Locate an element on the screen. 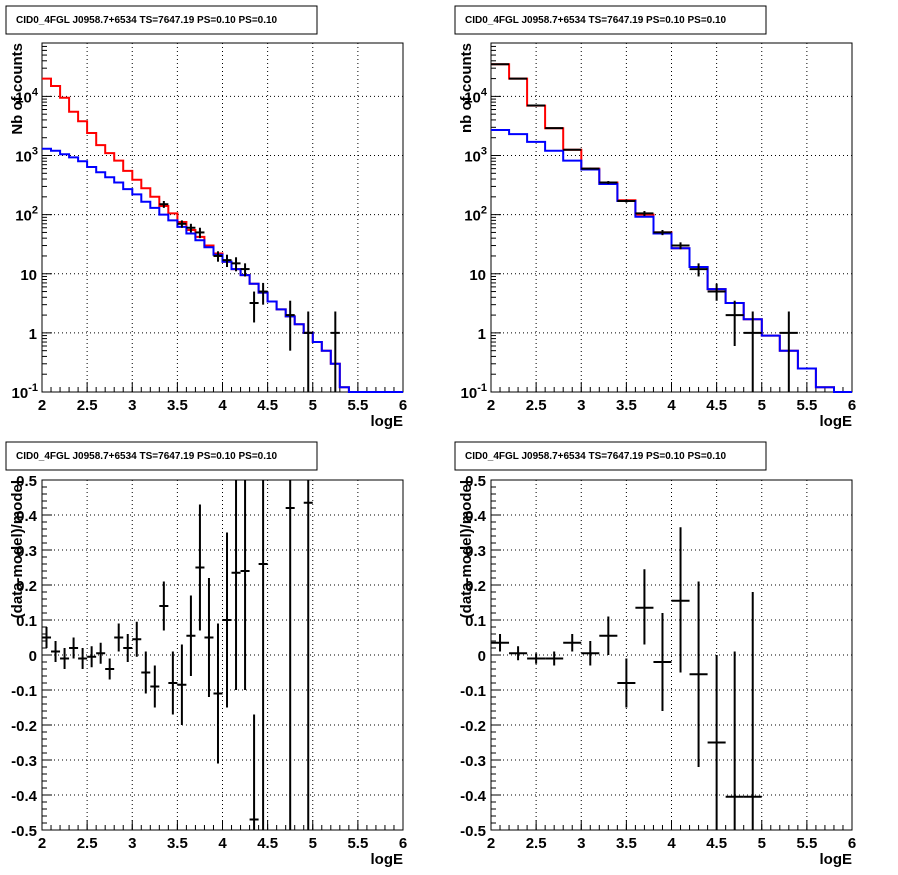 This screenshot has width=898, height=875. x-tick-label: 4.5 is located at coordinates (716, 405).